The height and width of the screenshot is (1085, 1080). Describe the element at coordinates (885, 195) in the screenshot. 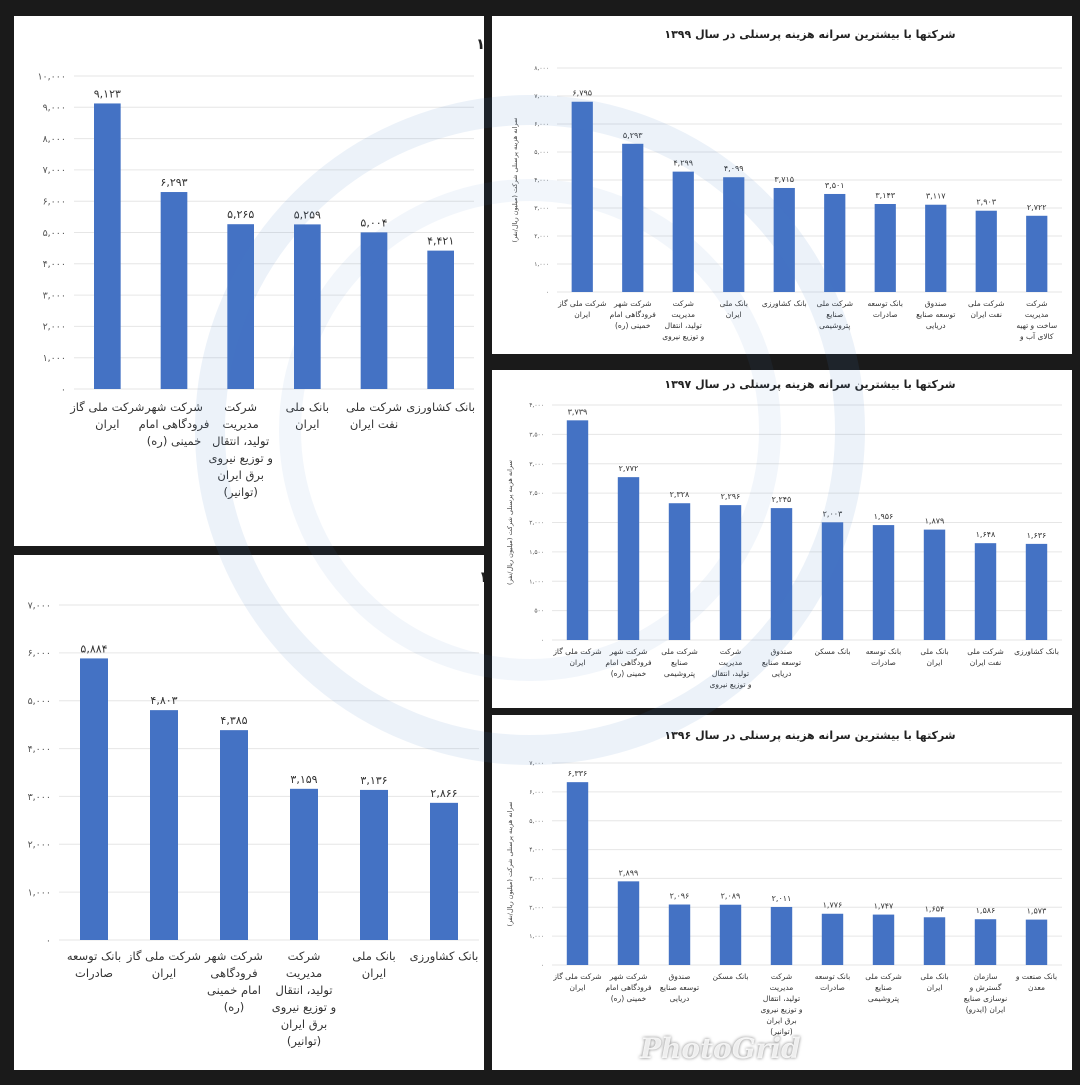

I see `data-label: ۳,۱۴۳` at that location.